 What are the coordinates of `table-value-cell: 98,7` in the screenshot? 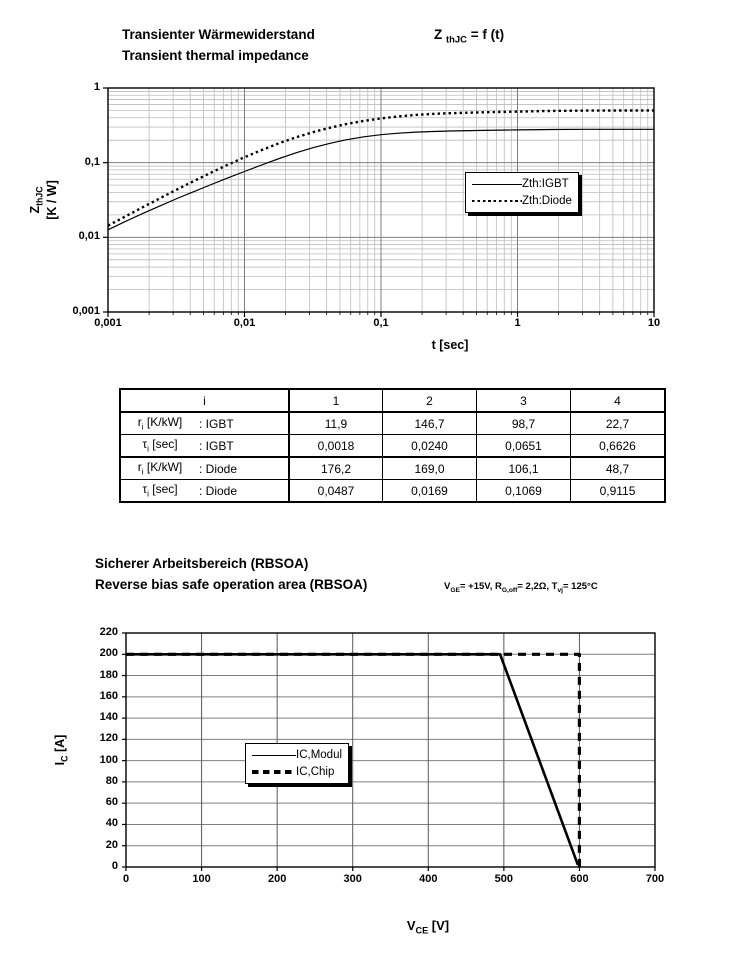 It's located at (523, 423).